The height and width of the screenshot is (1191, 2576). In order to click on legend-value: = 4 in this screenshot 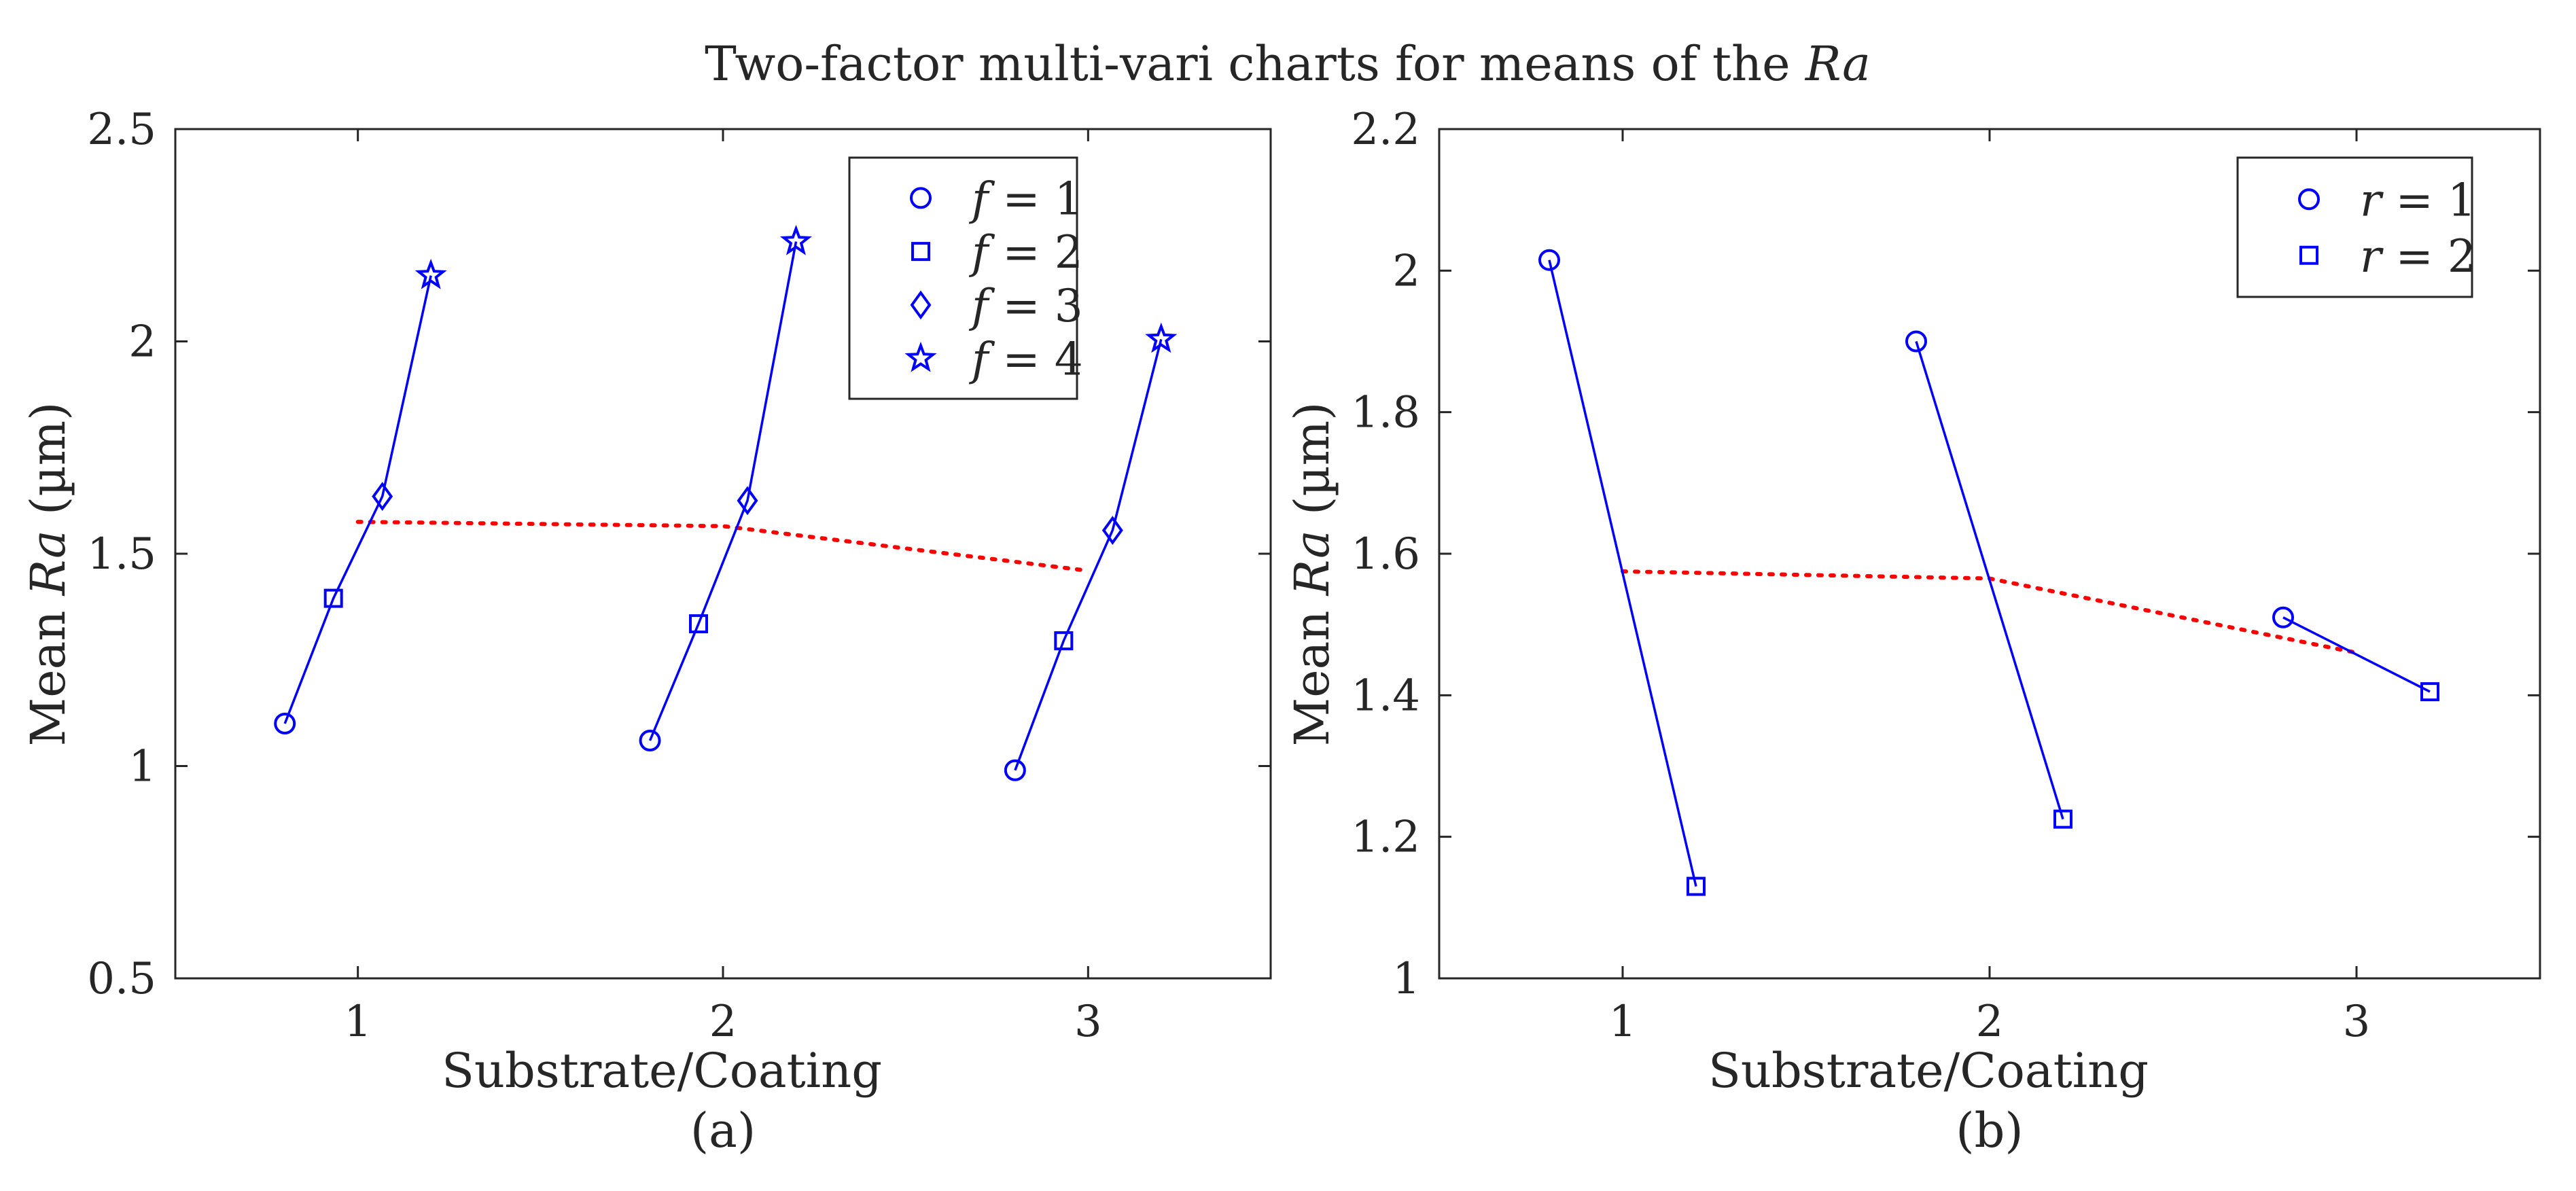, I will do `click(1035, 360)`.